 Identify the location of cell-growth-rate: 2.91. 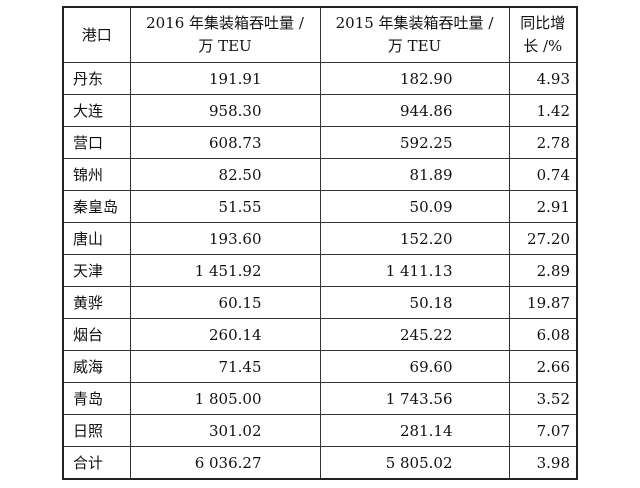
(543, 206).